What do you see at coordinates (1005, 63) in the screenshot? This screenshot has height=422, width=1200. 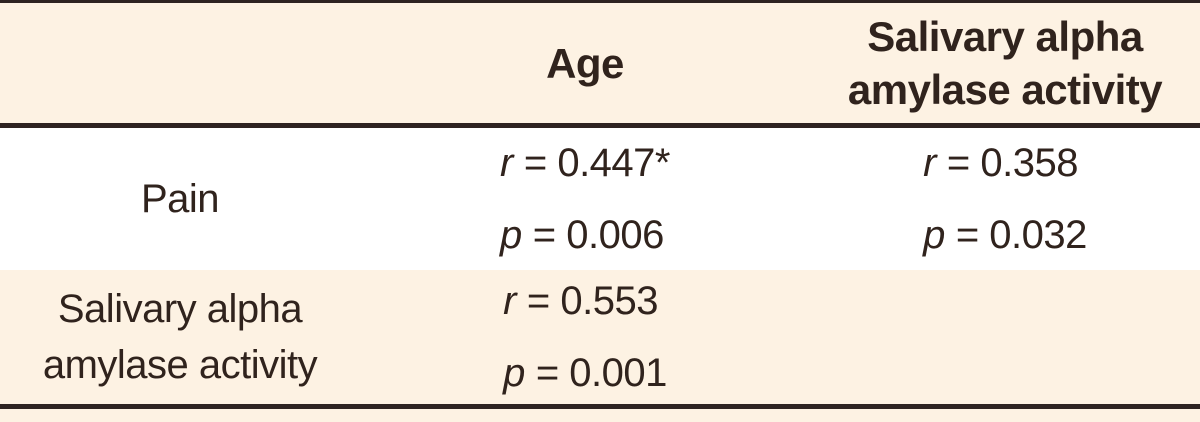 I see `header-col-saa: Salivary alpha amylase activity` at bounding box center [1005, 63].